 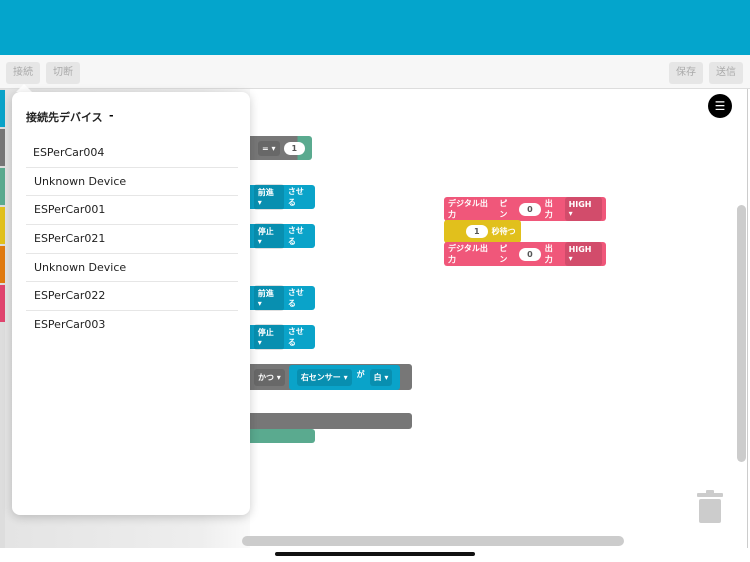 I want to click on logic-and-block: かつ ▾ 右センサー ▾ が白 ▾, so click(x=326, y=377).